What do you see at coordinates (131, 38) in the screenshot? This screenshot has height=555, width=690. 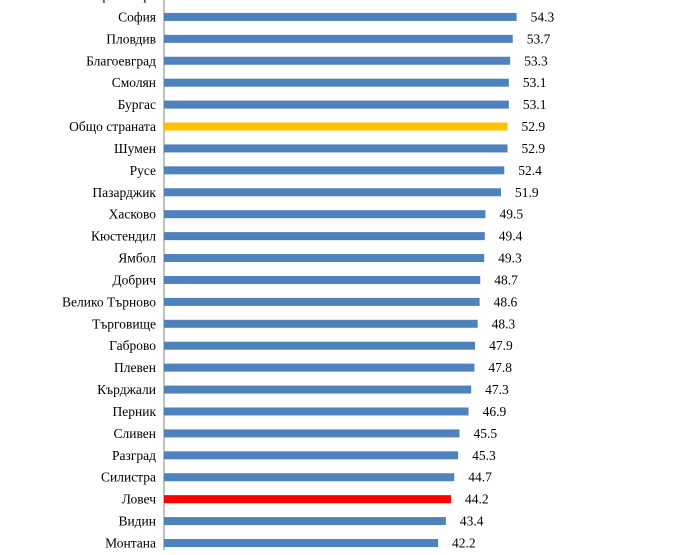 I see `category-label: Пловдив` at bounding box center [131, 38].